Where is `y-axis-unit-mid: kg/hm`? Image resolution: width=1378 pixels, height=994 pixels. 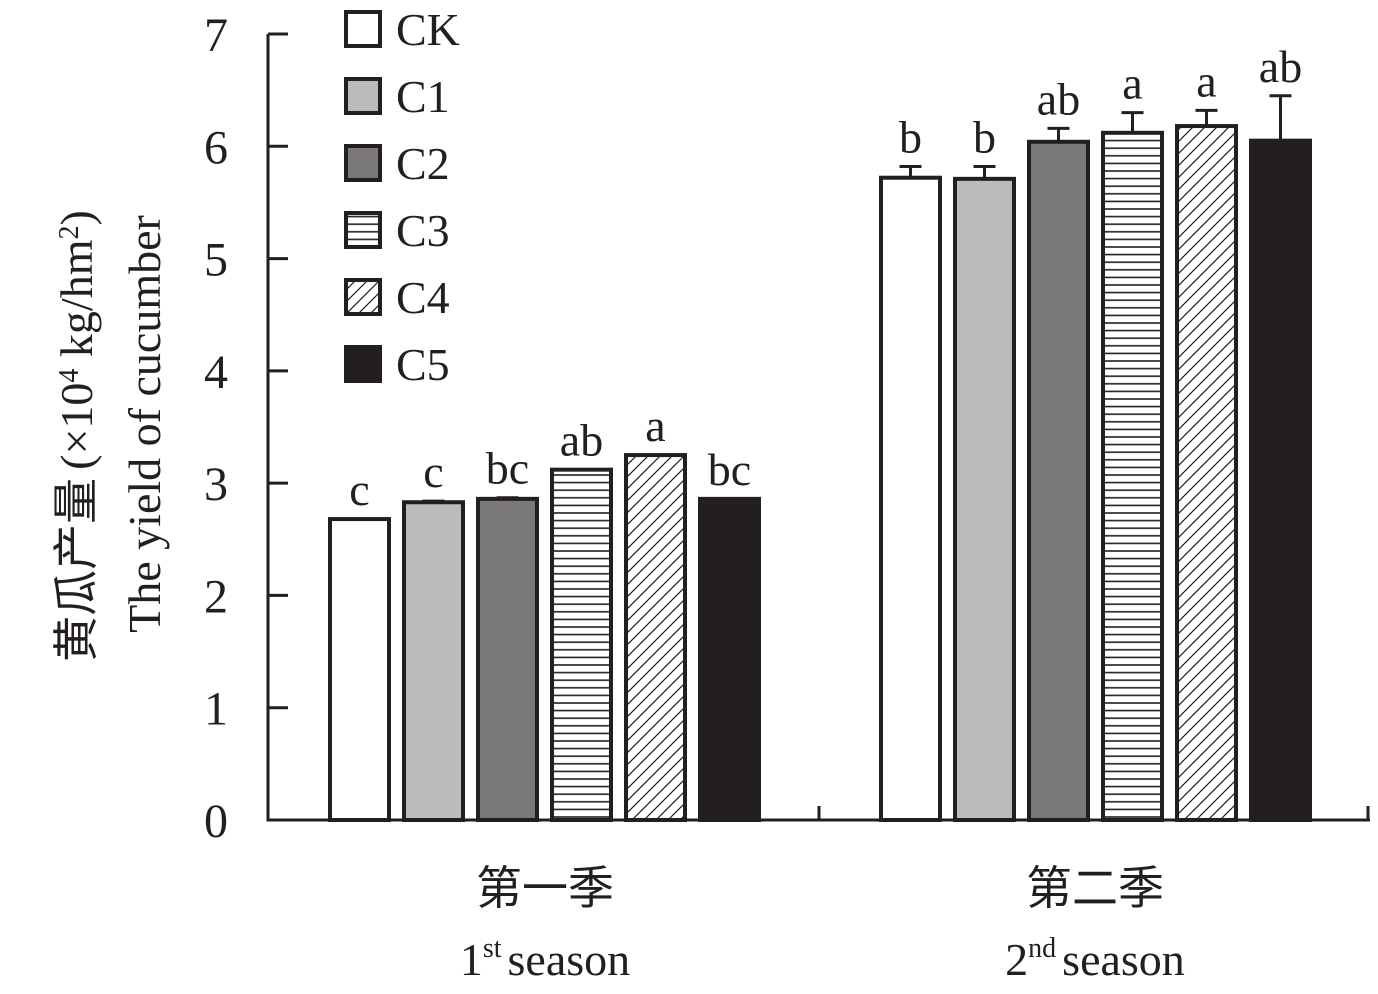
y-axis-unit-mid: kg/hm is located at coordinates (76, 303).